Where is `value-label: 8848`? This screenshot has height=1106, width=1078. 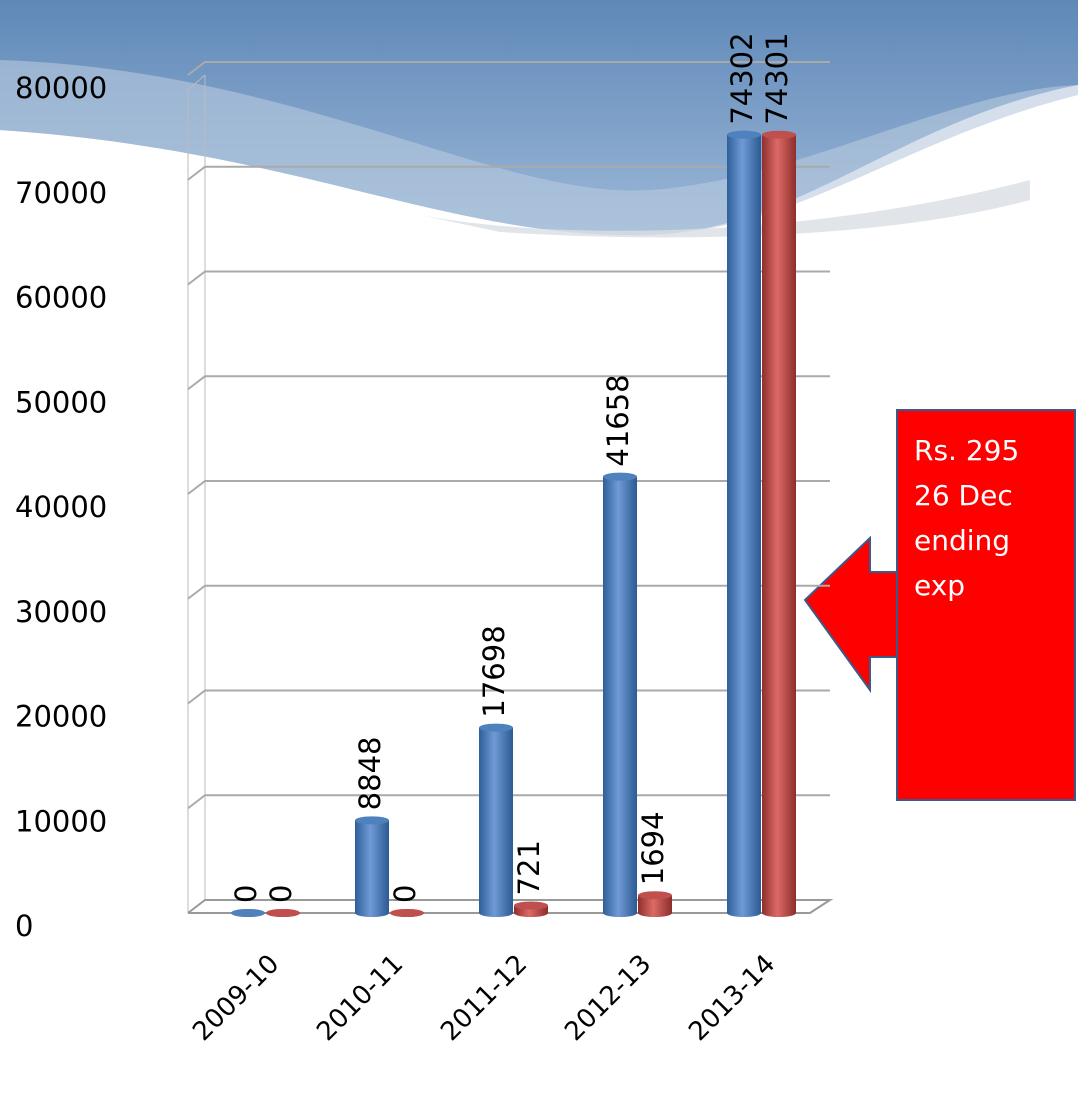
value-label: 8848 is located at coordinates (370, 774).